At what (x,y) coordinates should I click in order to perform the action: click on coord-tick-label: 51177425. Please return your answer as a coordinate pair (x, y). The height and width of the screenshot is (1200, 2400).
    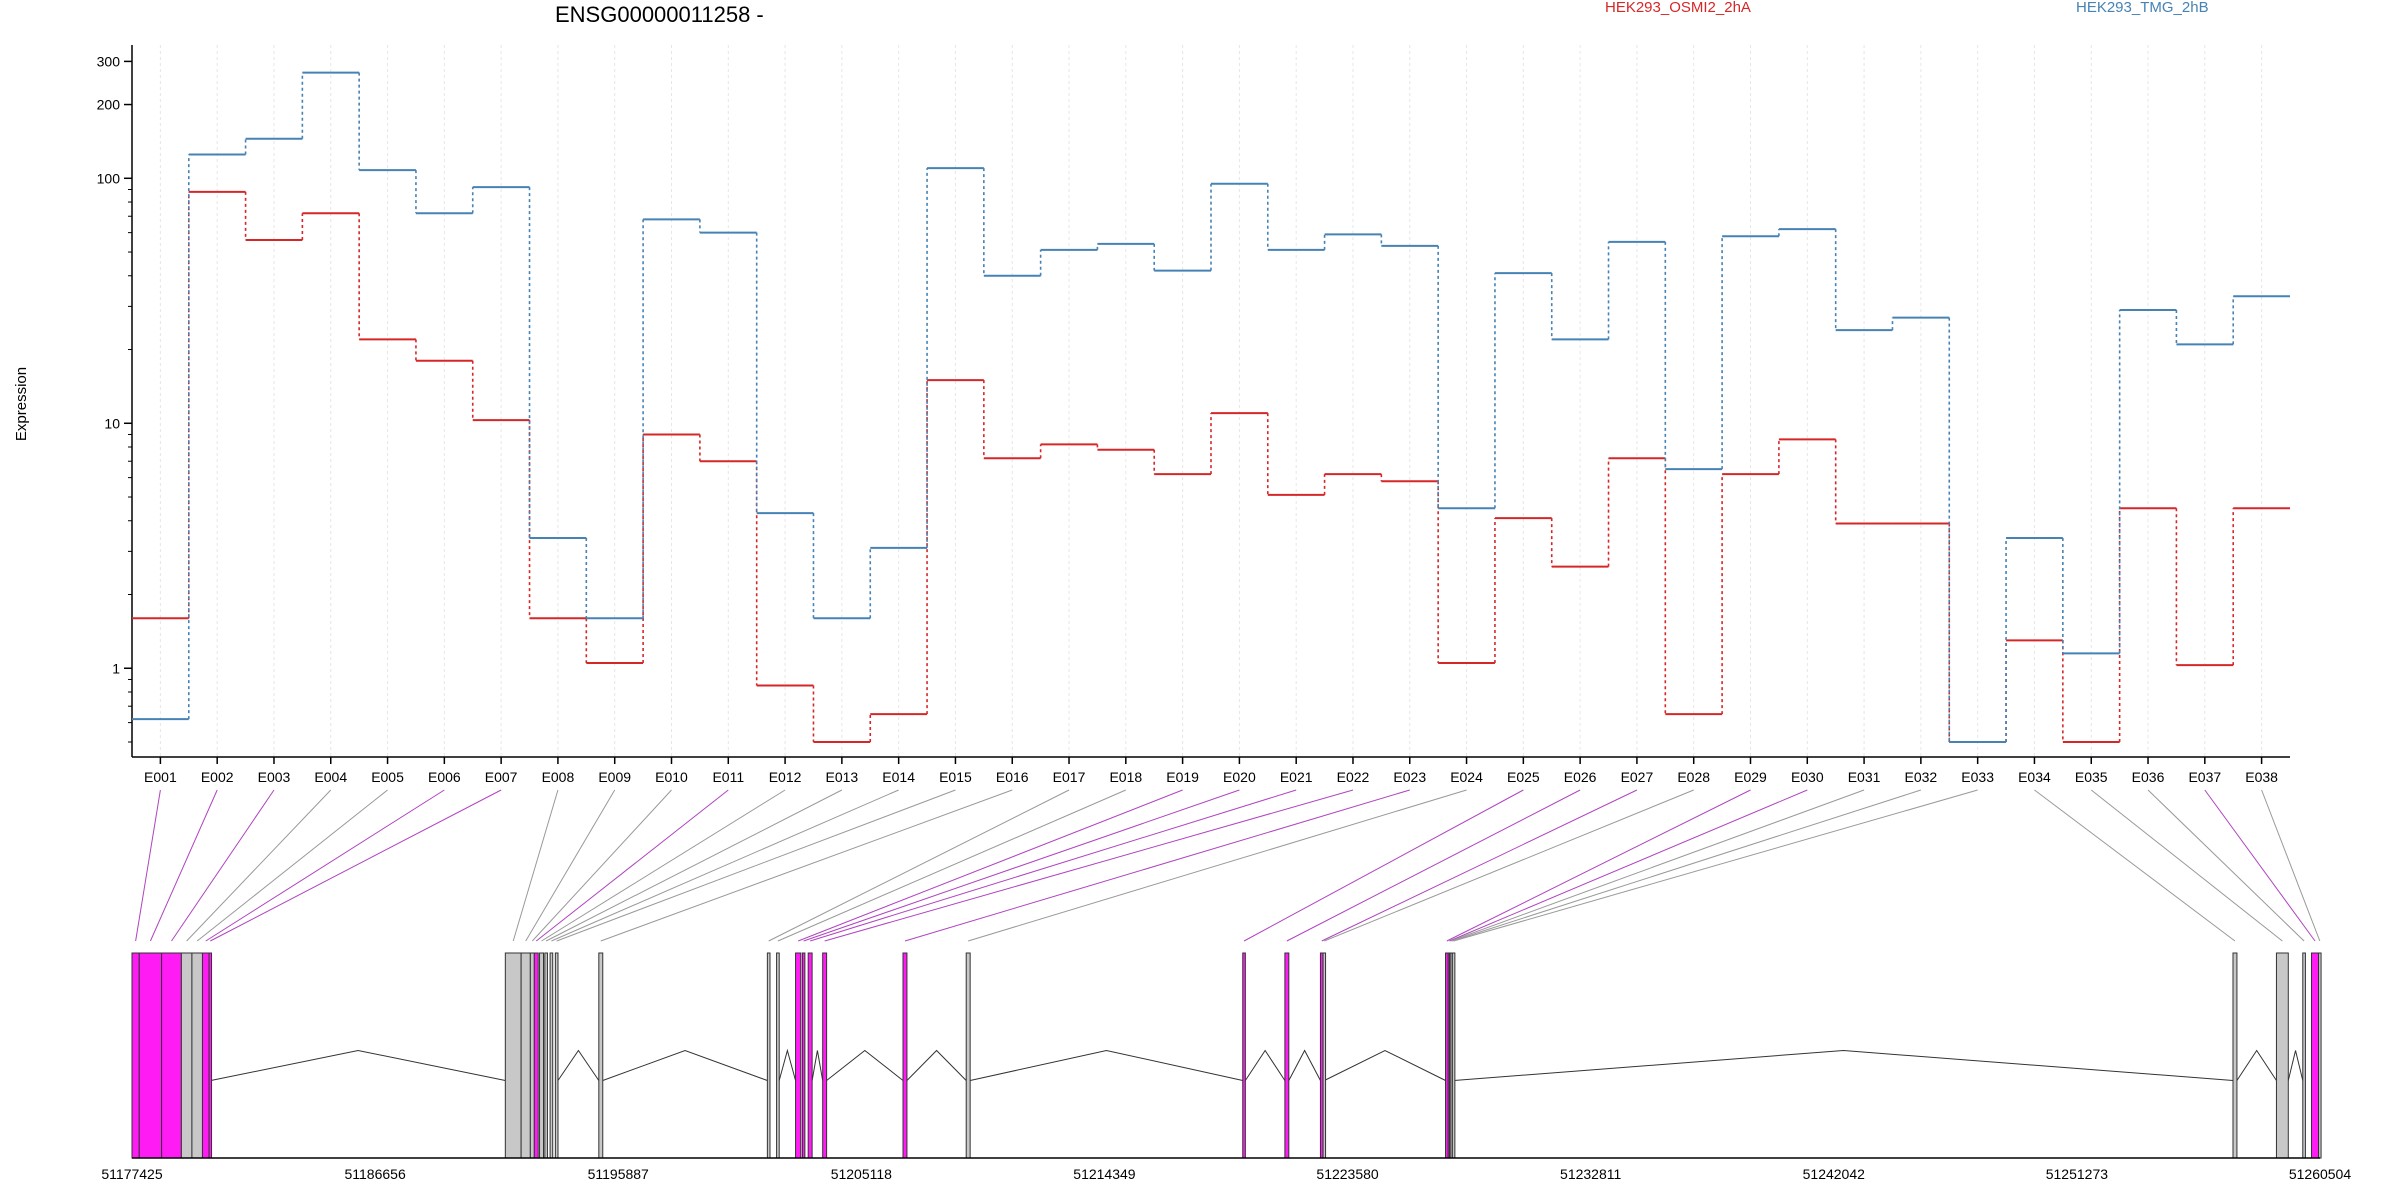
    Looking at the image, I should click on (131, 1174).